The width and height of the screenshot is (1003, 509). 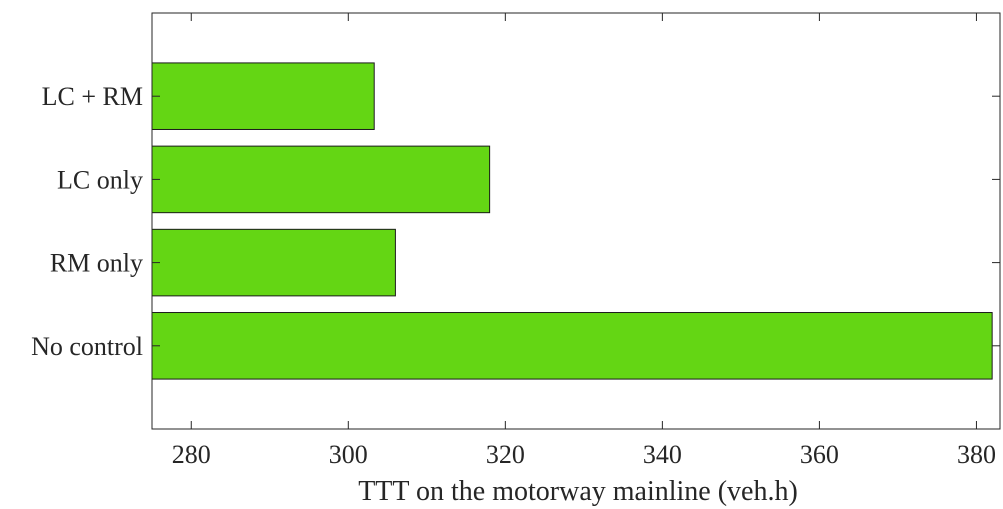 I want to click on bar-lc-only, so click(x=321, y=179).